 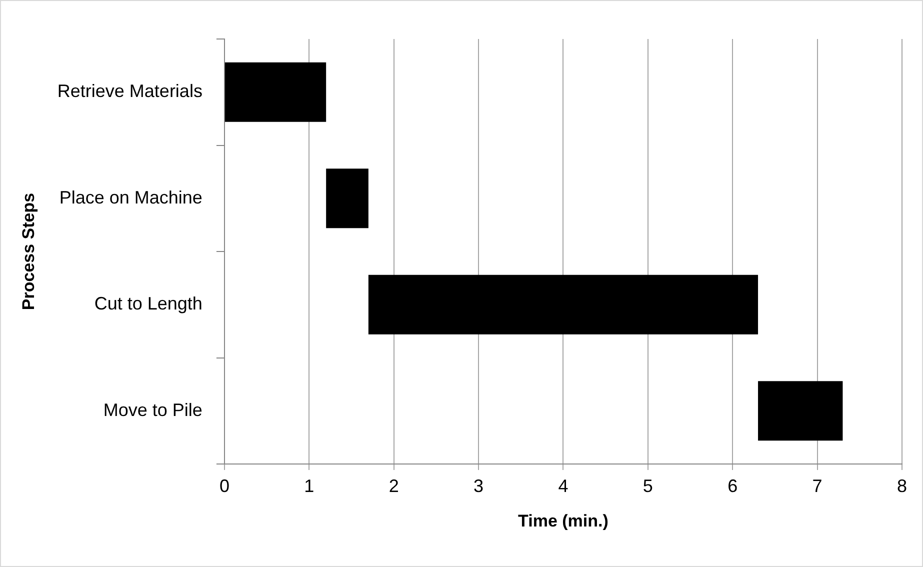 What do you see at coordinates (148, 304) in the screenshot?
I see `y-tick-label: Cut to Length` at bounding box center [148, 304].